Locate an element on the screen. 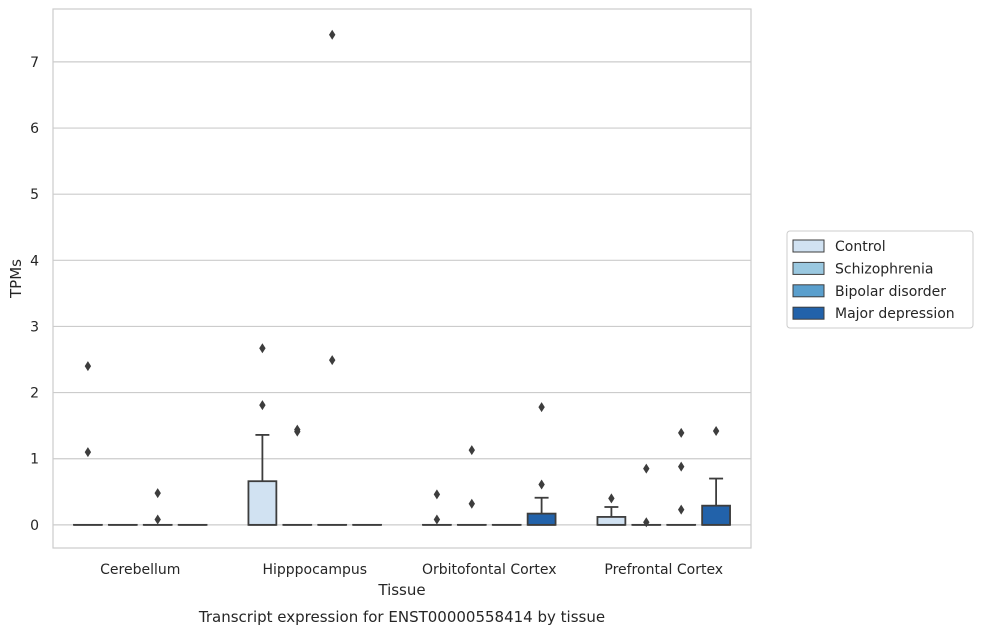  legend-item: Bipolar disorder is located at coordinates (869, 292).